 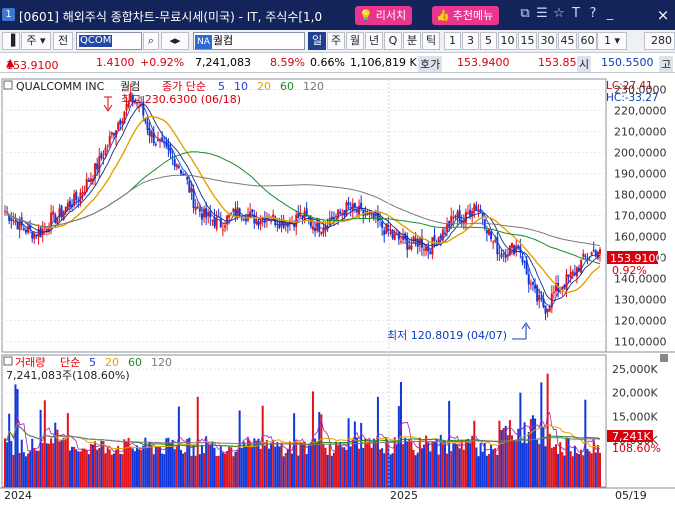 What do you see at coordinates (542, 13) in the screenshot?
I see `list-icon: ☰` at bounding box center [542, 13].